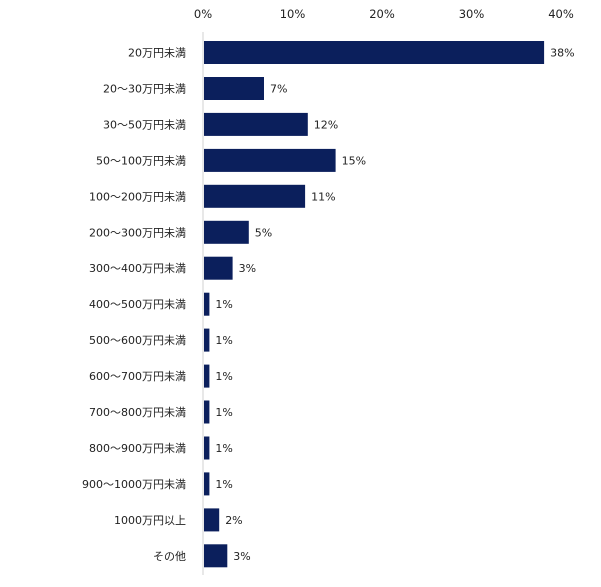 Image resolution: width=601 pixels, height=587 pixels. Describe the element at coordinates (137, 304) in the screenshot. I see `category-label: 400～500万円未満` at that location.